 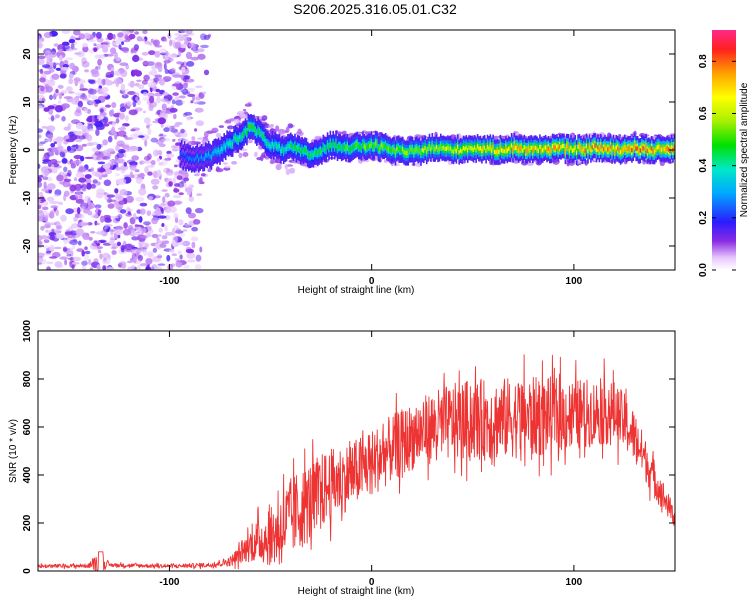 I want to click on snr-ytick-label: 200, so click(x=27, y=522).